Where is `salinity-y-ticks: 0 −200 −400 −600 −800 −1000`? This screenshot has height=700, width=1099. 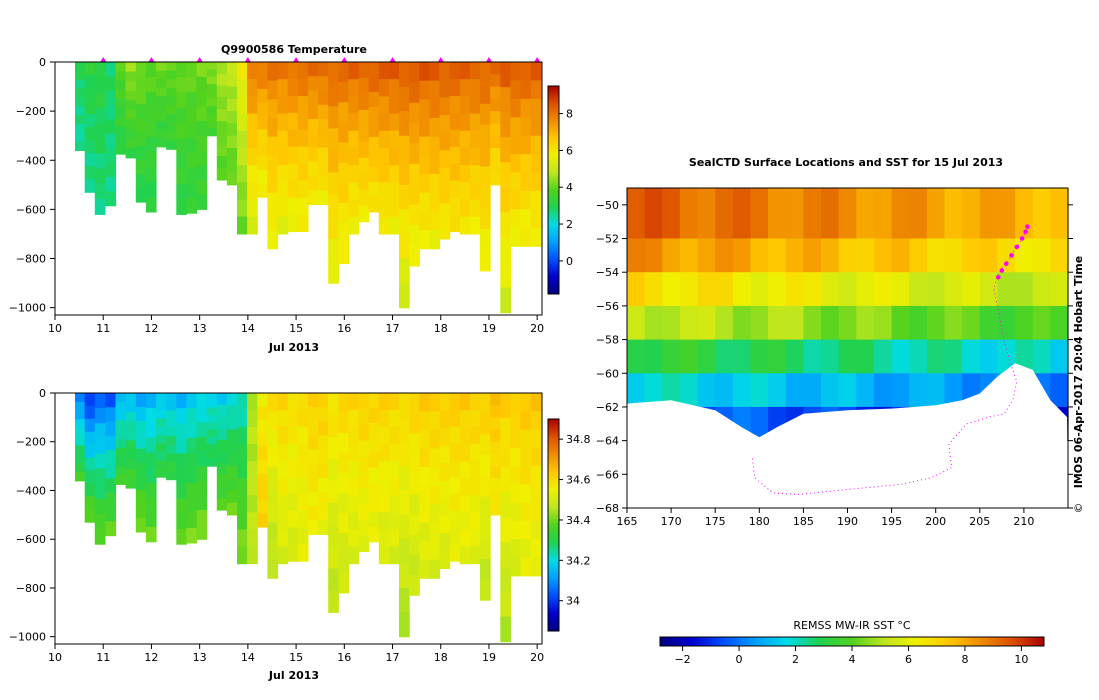 salinity-y-ticks: 0 −200 −400 −600 −800 −1000 is located at coordinates (32, 515).